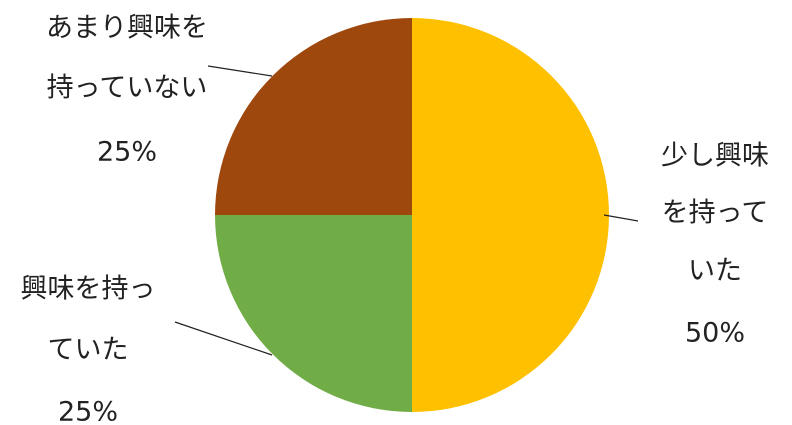 The width and height of the screenshot is (792, 425). I want to click on slice-value-label-1: 25%, so click(88, 411).